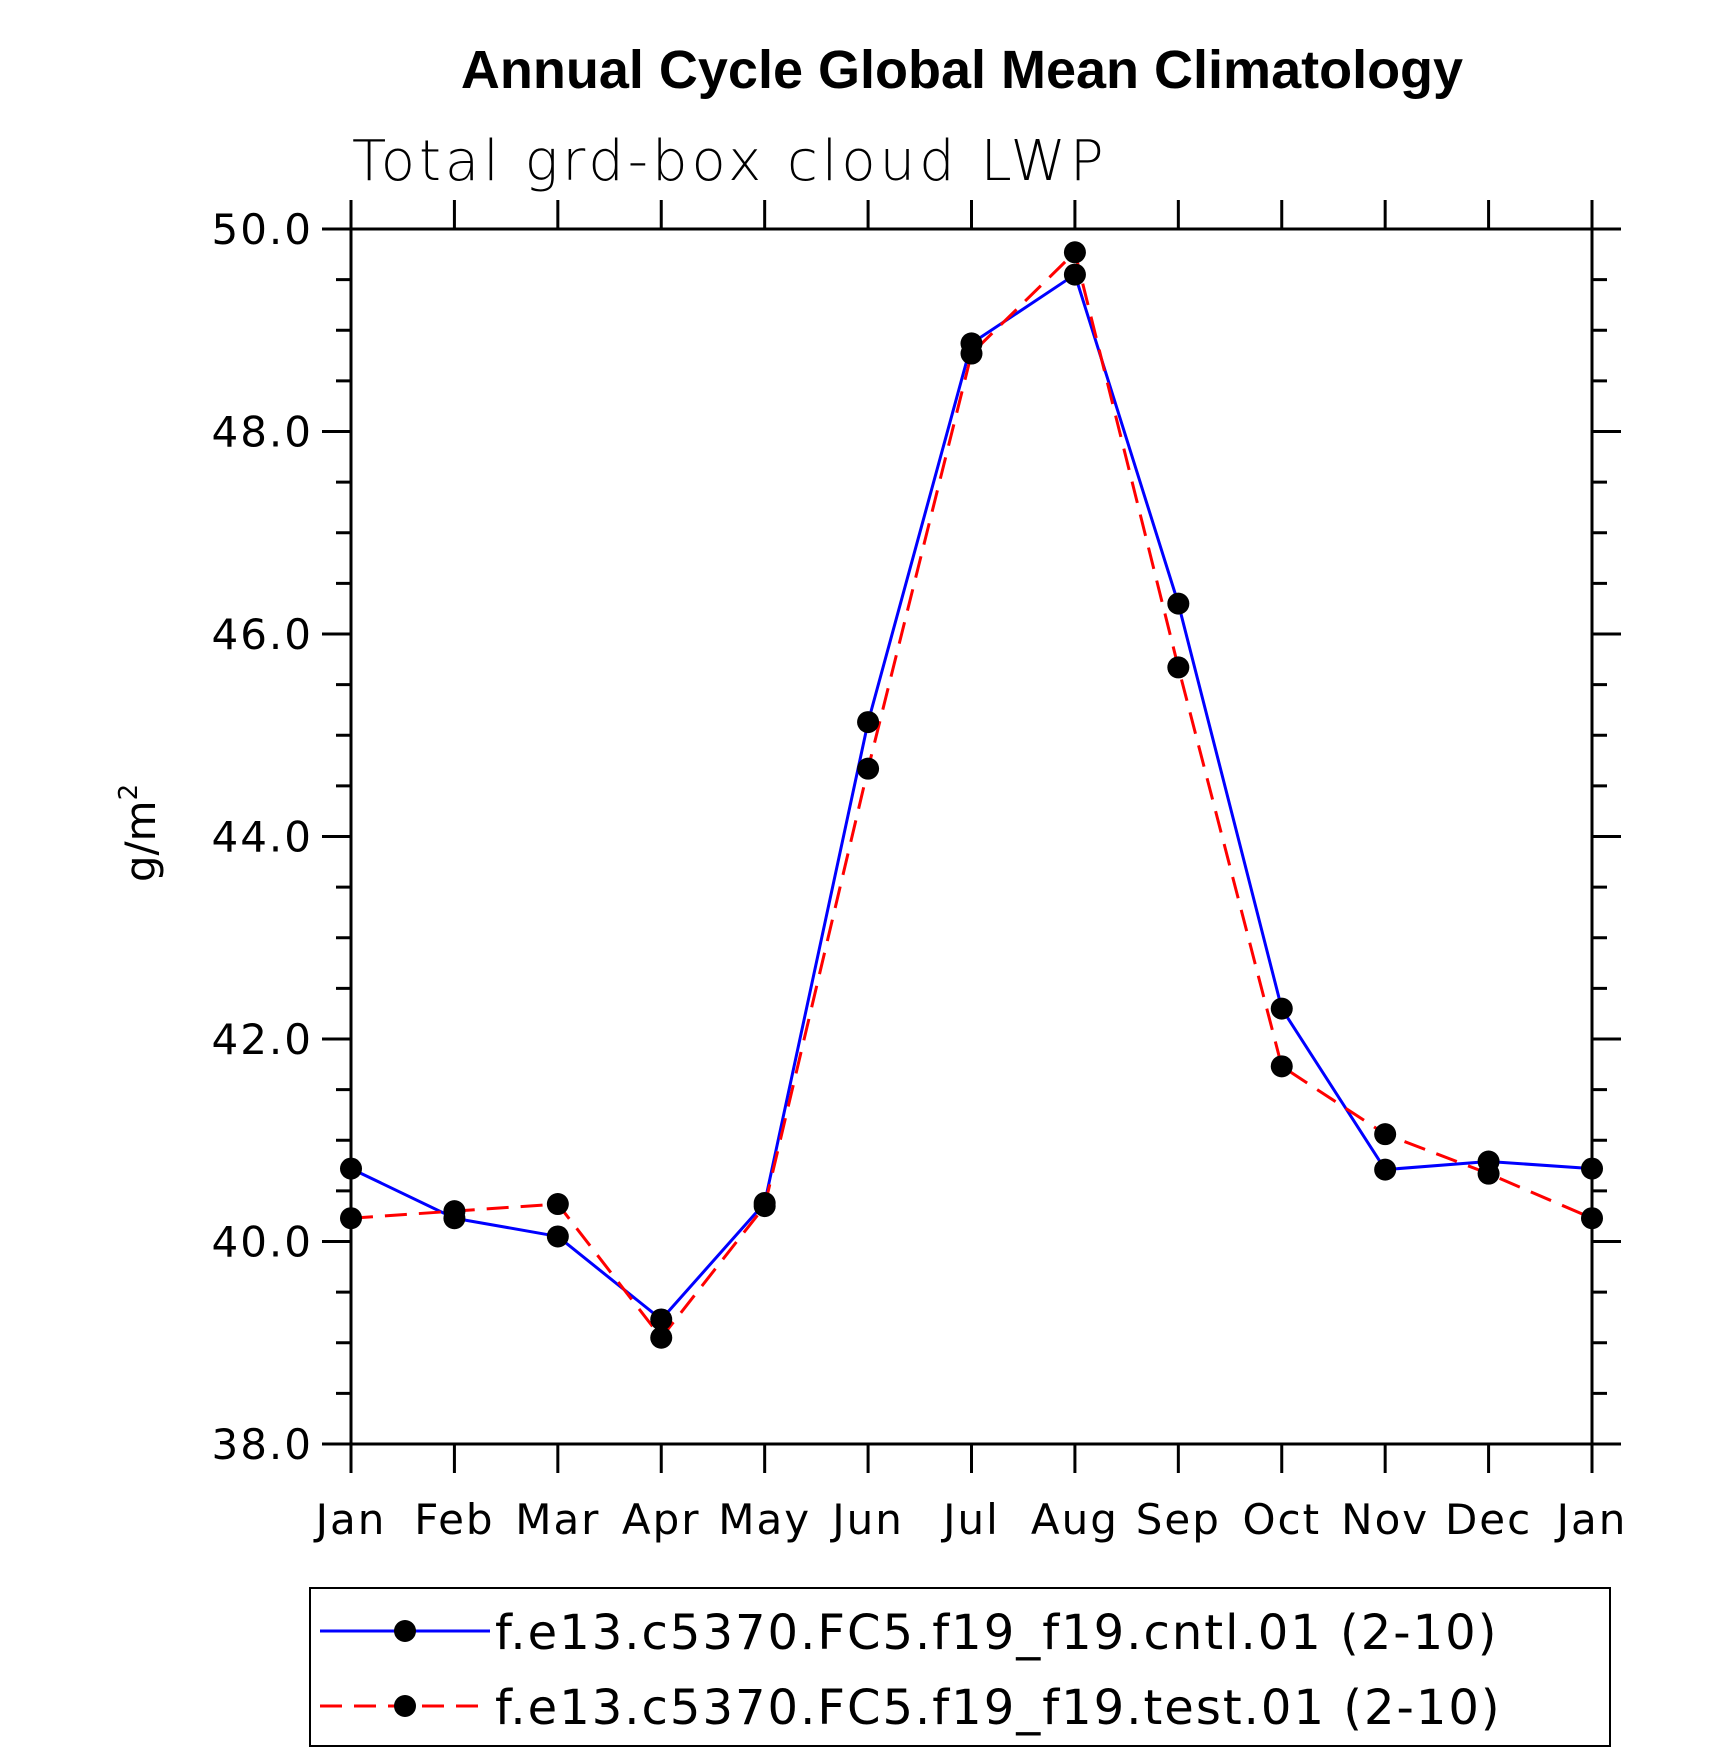 The image size is (1710, 1751). What do you see at coordinates (1178, 1519) in the screenshot?
I see `x-tick-label: Sep` at bounding box center [1178, 1519].